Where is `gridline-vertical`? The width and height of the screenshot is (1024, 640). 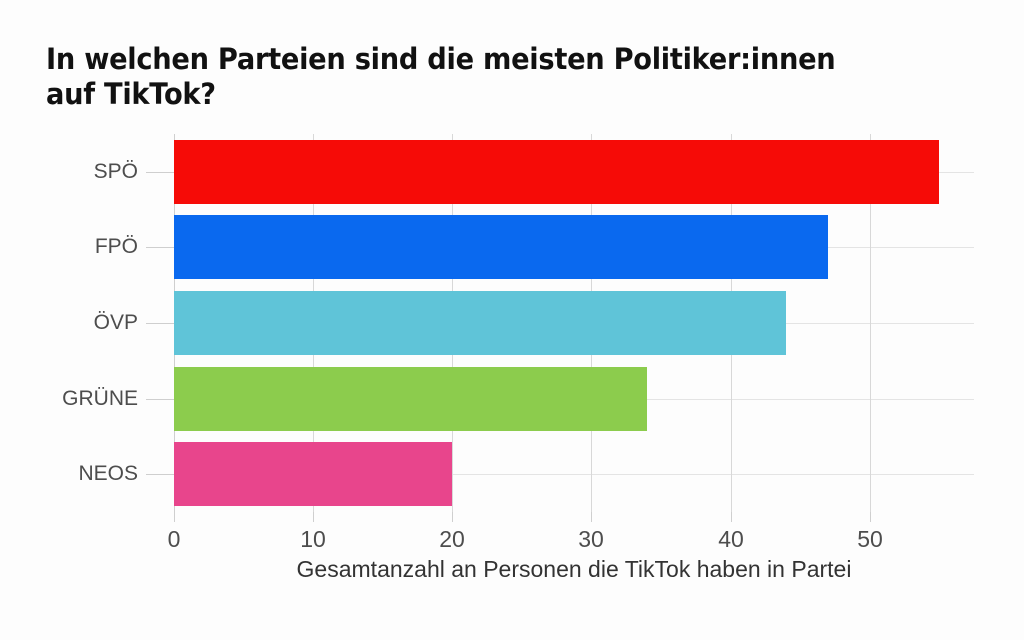
gridline-vertical is located at coordinates (870, 323).